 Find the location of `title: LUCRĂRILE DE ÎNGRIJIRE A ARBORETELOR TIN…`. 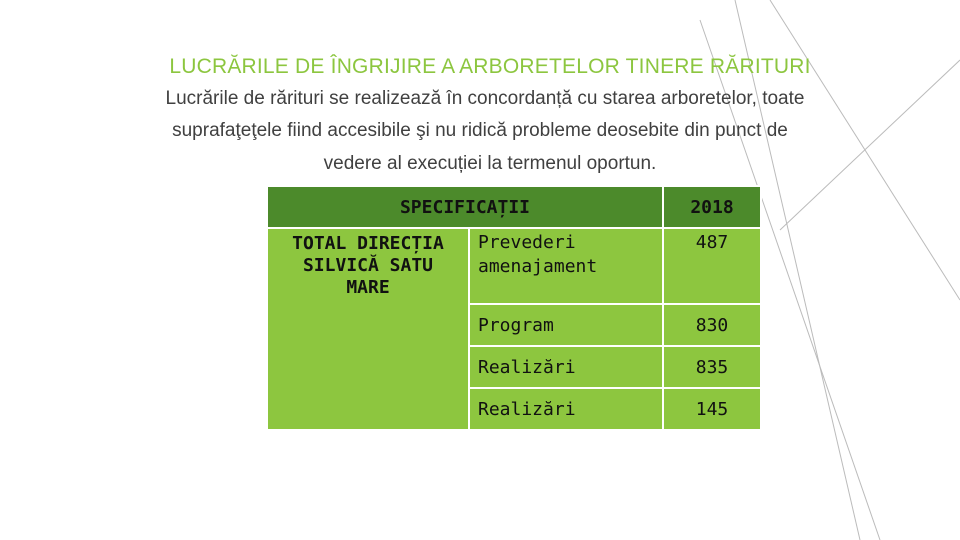

title: LUCRĂRILE DE ÎNGRIJIRE A ARBORETELOR TIN… is located at coordinates (490, 66).